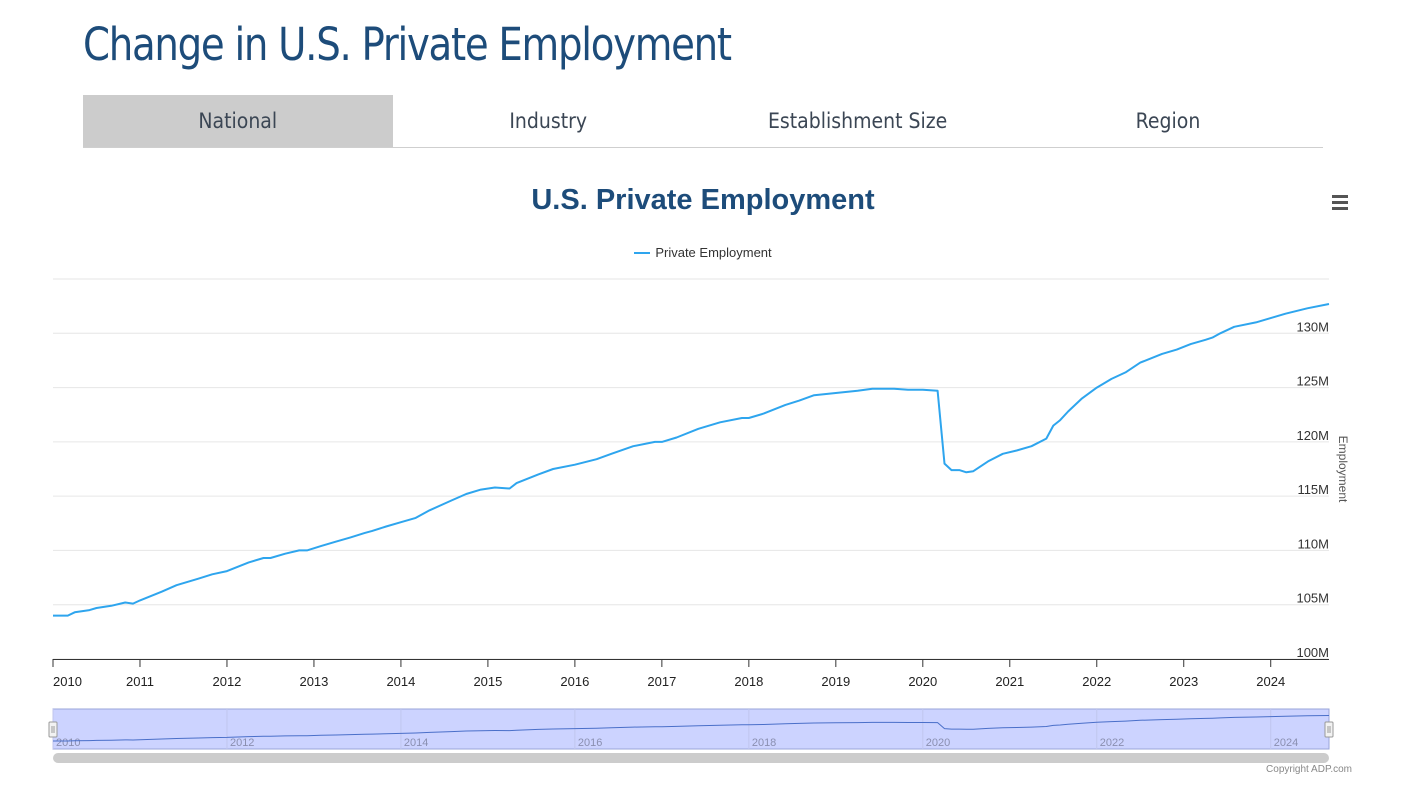  Describe the element at coordinates (140, 681) in the screenshot. I see `x-tick-label: 2011` at that location.